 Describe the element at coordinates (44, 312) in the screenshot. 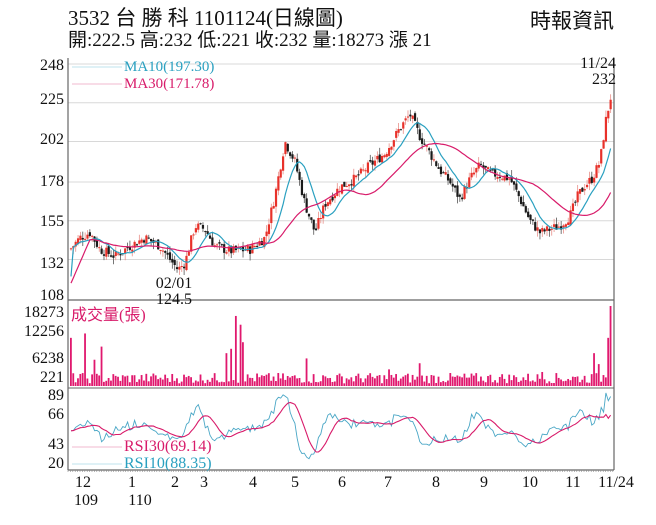

I see `volume-tick: 18273` at that location.